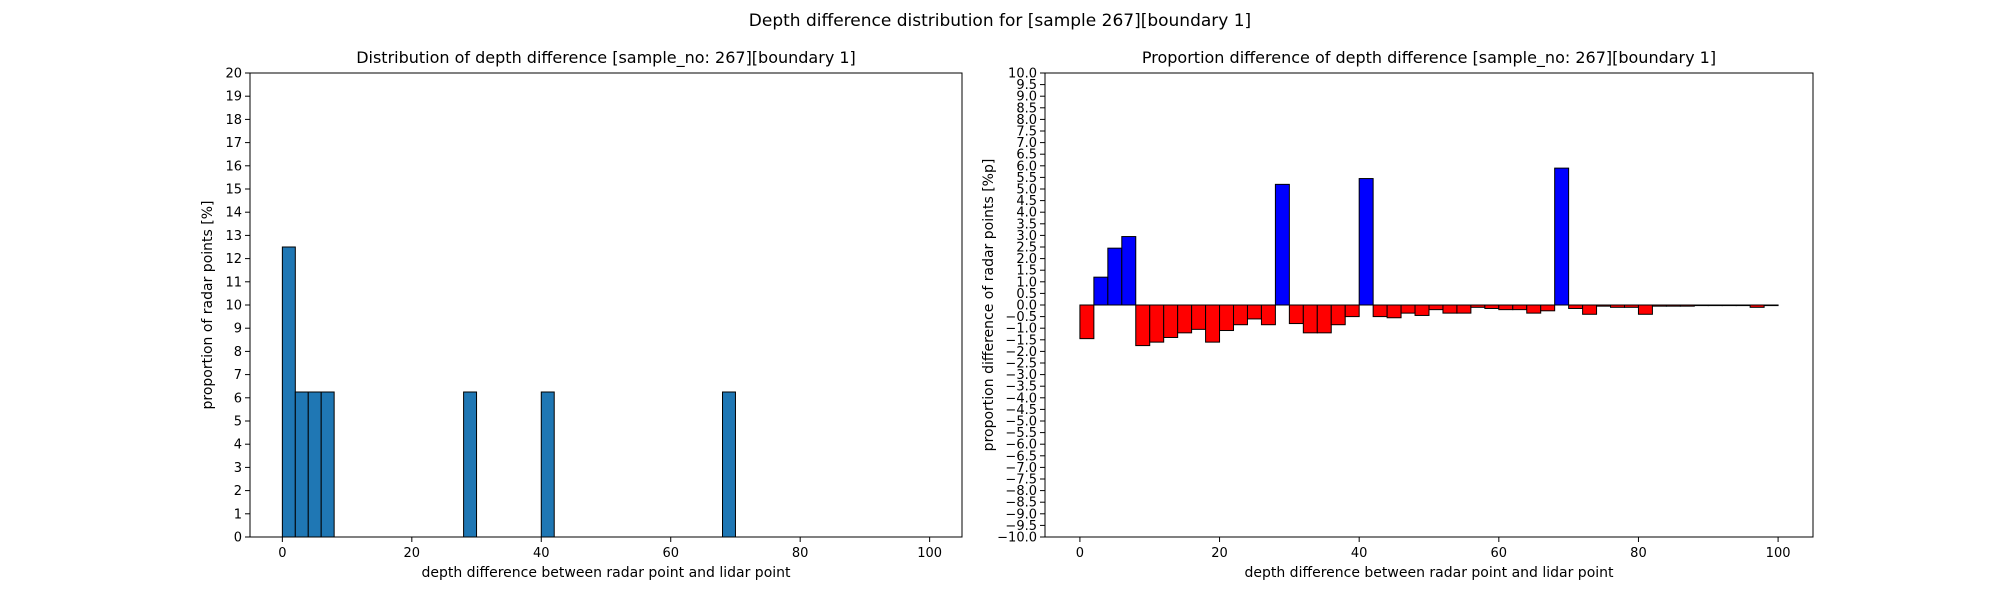 Image resolution: width=2000 pixels, height=600 pixels. Describe the element at coordinates (412, 553) in the screenshot. I see `distribution-x-tick-label: 20` at that location.